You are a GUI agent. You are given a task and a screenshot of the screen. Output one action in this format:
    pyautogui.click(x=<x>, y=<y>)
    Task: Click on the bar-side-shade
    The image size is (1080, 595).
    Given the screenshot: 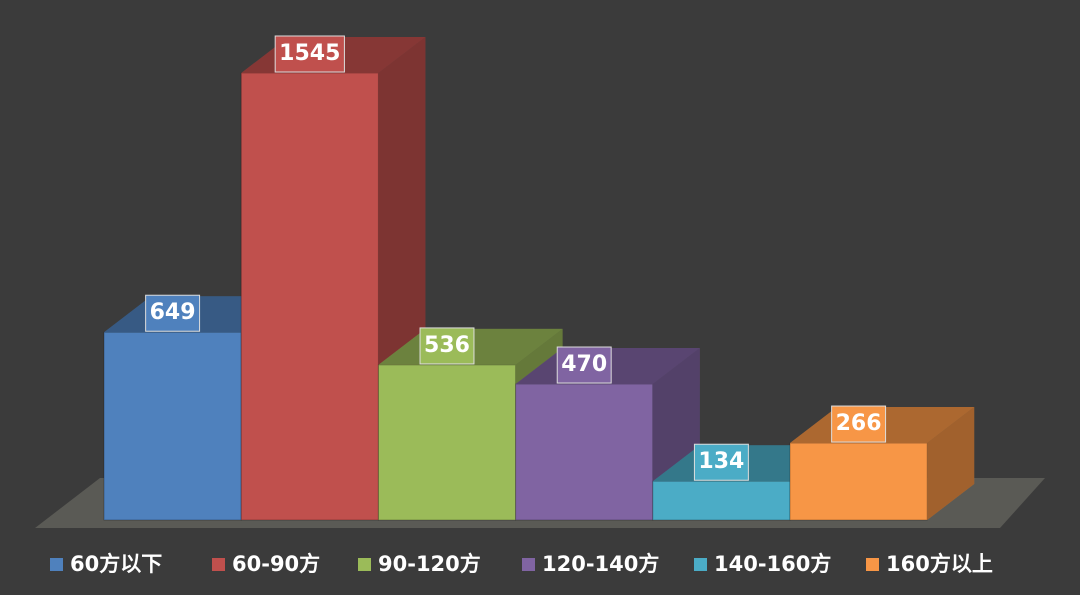 What is the action you would take?
    pyautogui.click(x=951, y=463)
    